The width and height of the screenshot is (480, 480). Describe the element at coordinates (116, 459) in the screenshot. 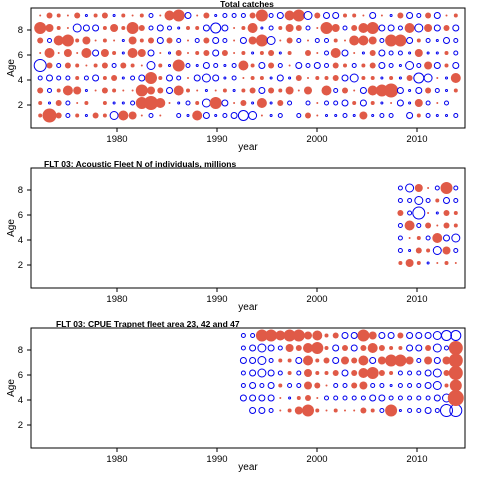

I see `x-tick-label: 1980` at that location.